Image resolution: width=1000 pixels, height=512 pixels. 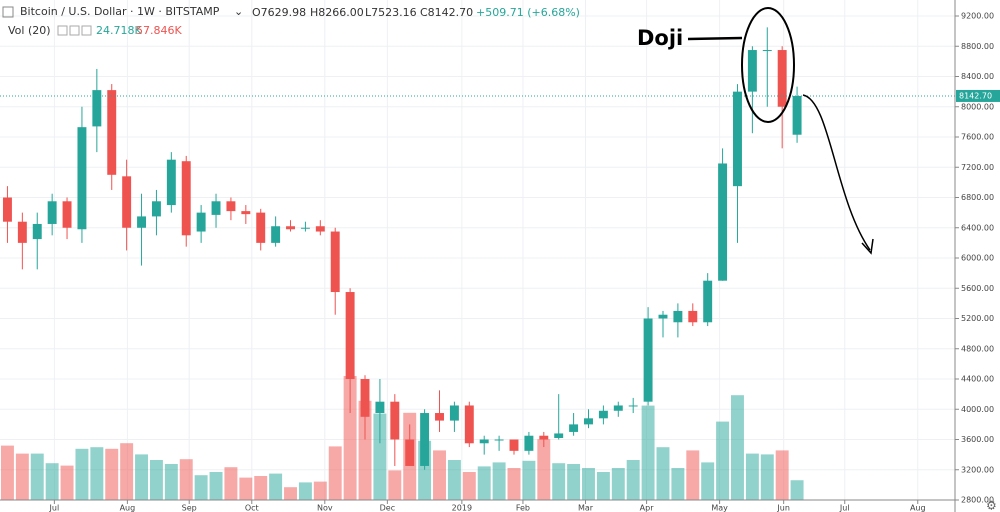 What do you see at coordinates (647, 508) in the screenshot?
I see `x-tick-label: Apr` at bounding box center [647, 508].